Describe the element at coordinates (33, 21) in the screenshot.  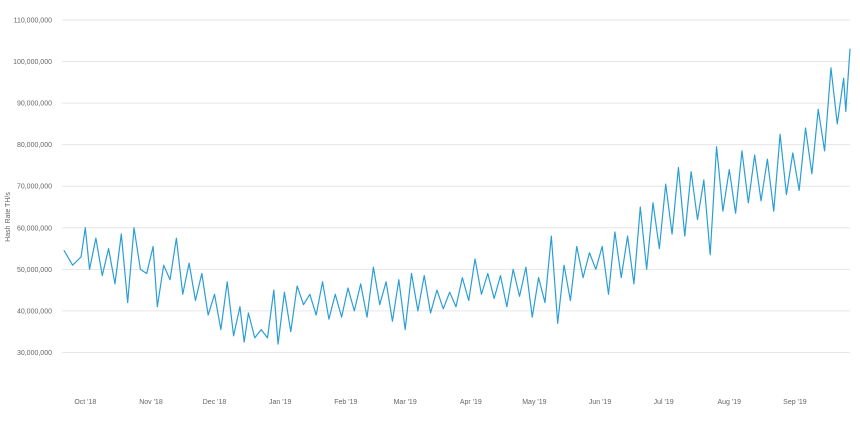
I see `y-tick-label: 110,000,000` at that location.